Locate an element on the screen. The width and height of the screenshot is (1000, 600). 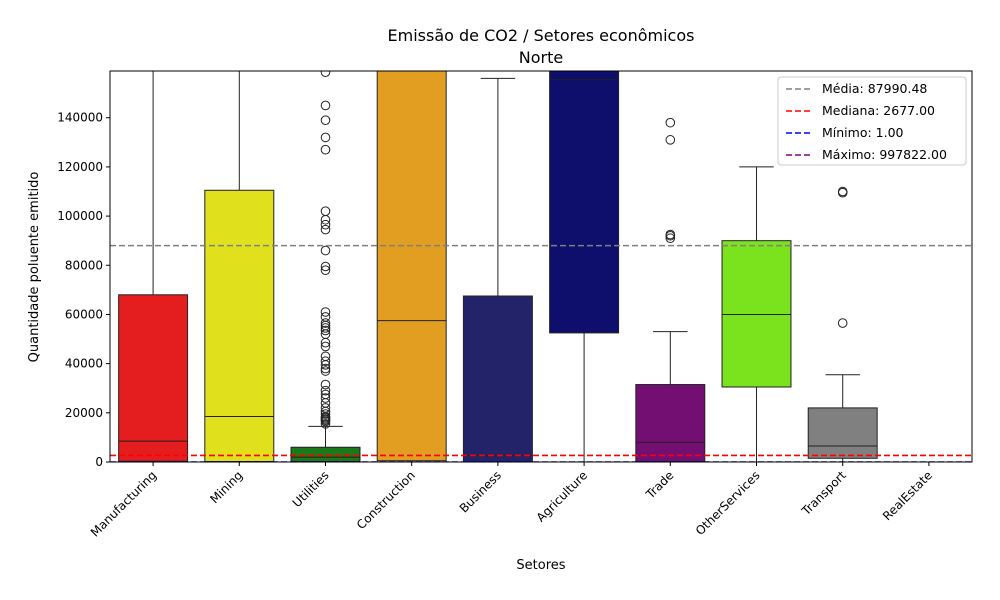
box-utilities is located at coordinates (325, 266).